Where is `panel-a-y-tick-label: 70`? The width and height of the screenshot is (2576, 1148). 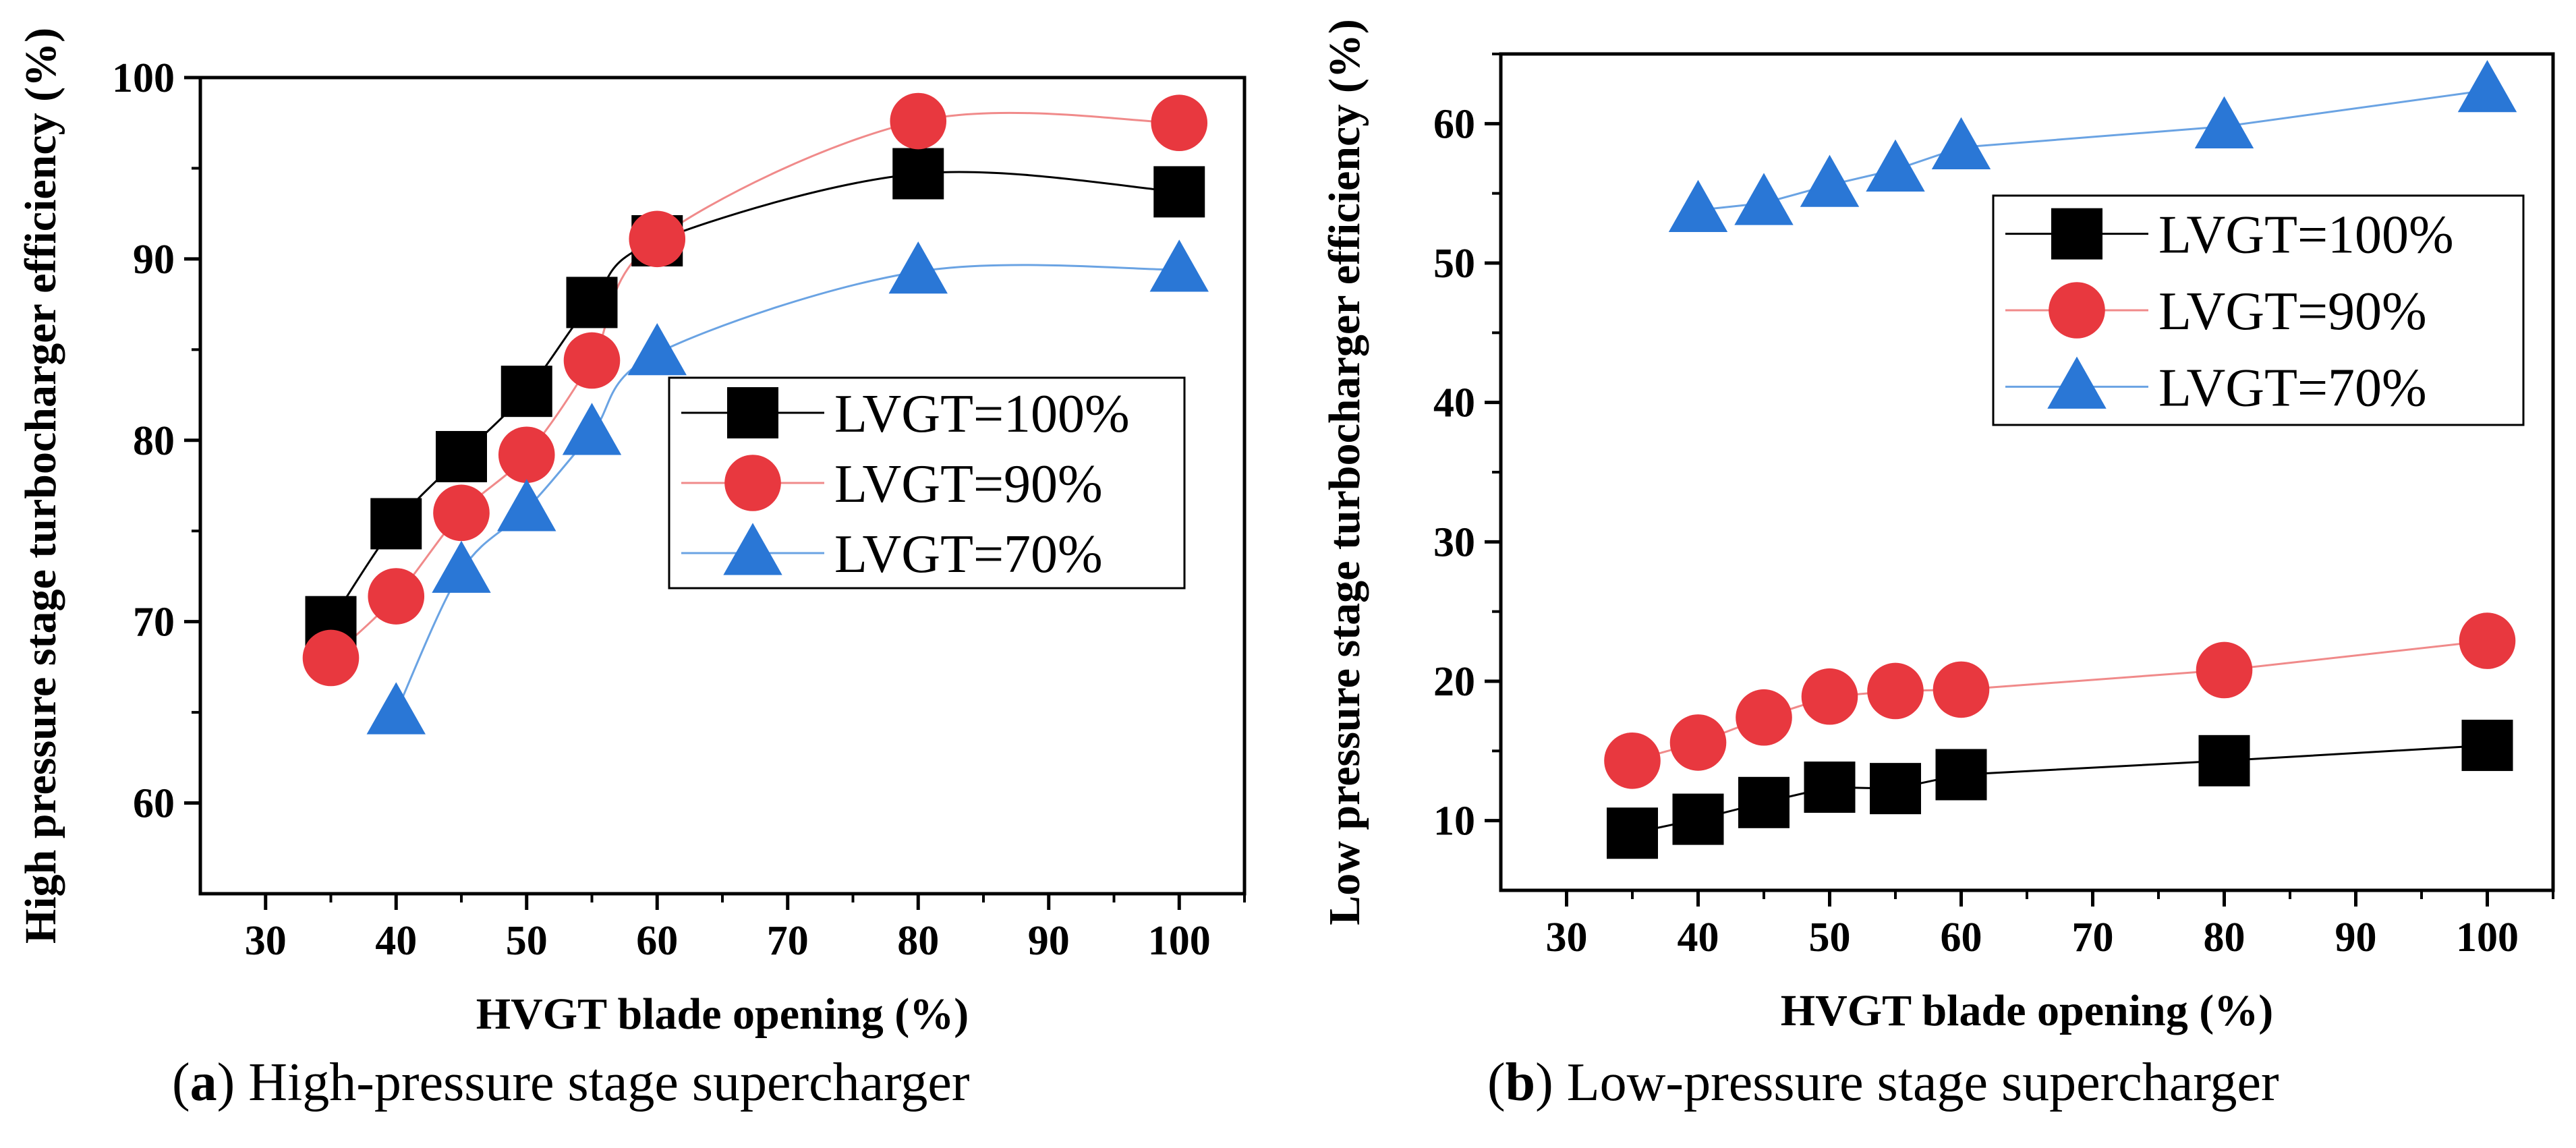 panel-a-y-tick-label: 70 is located at coordinates (154, 622).